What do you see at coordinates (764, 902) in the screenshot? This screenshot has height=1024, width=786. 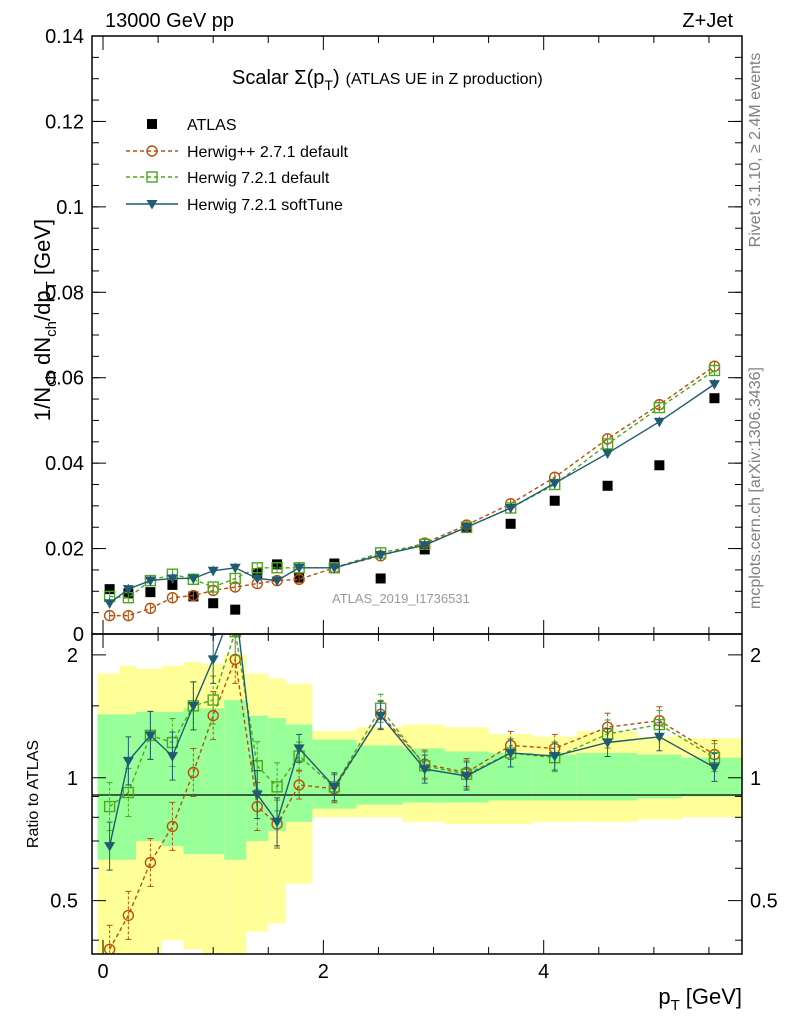 I see `ratio-y-tick-label-right: 0.5` at bounding box center [764, 902].